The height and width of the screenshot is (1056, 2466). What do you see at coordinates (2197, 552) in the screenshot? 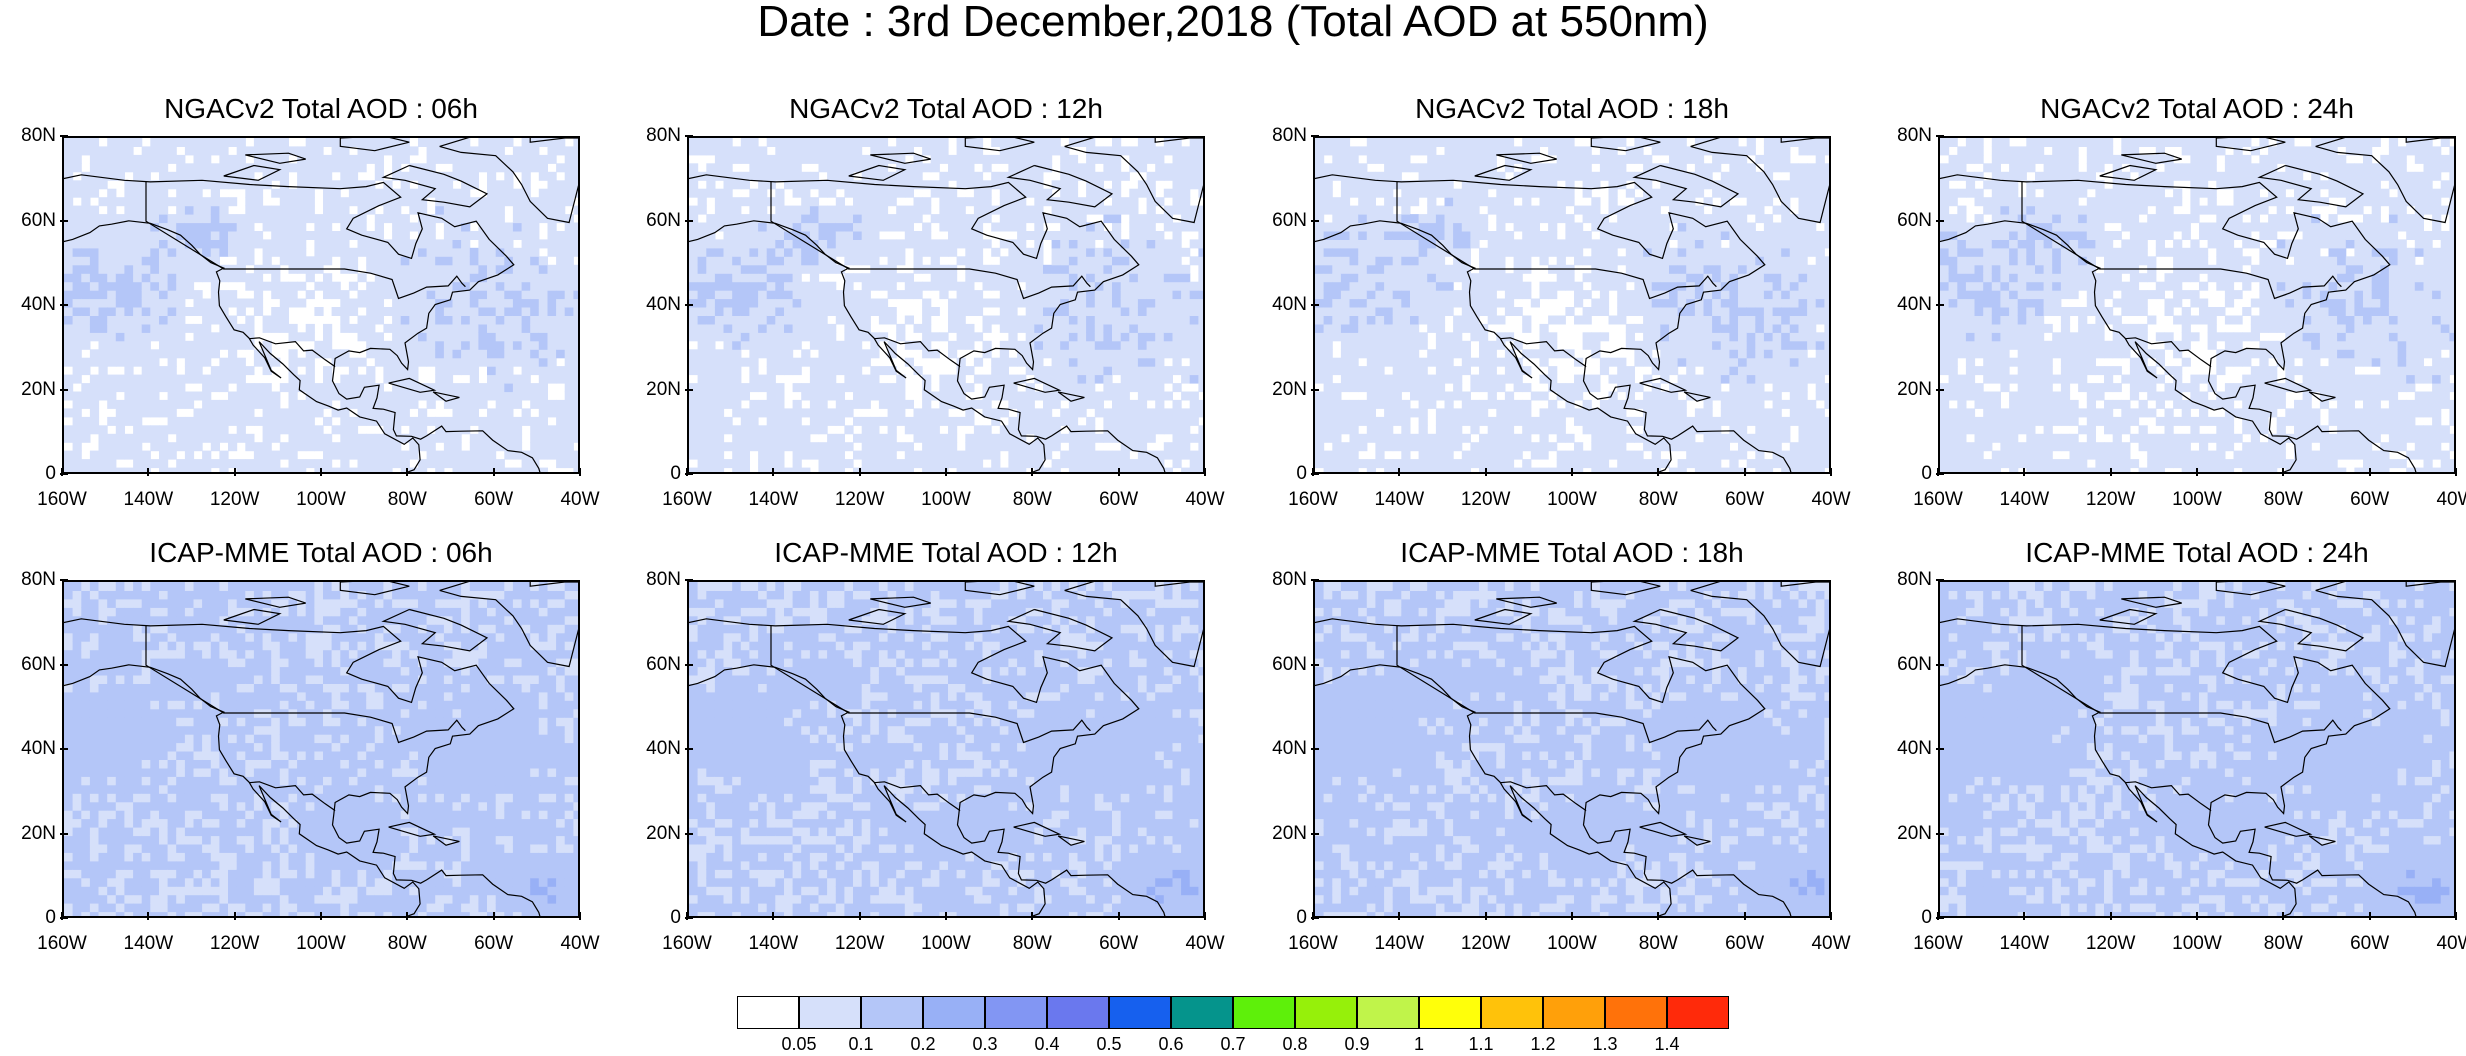
I see `panel-title: ICAP-MME Total AOD : 24h` at bounding box center [2197, 552].